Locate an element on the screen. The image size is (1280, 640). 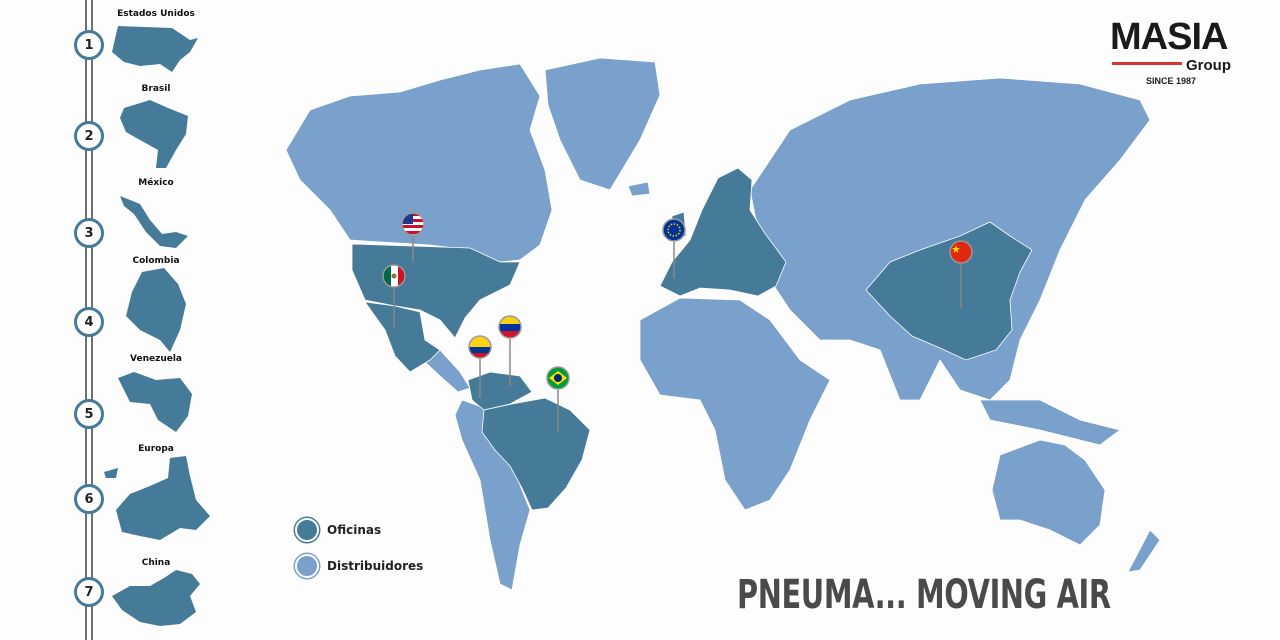
europe-region is located at coordinates (723, 232).